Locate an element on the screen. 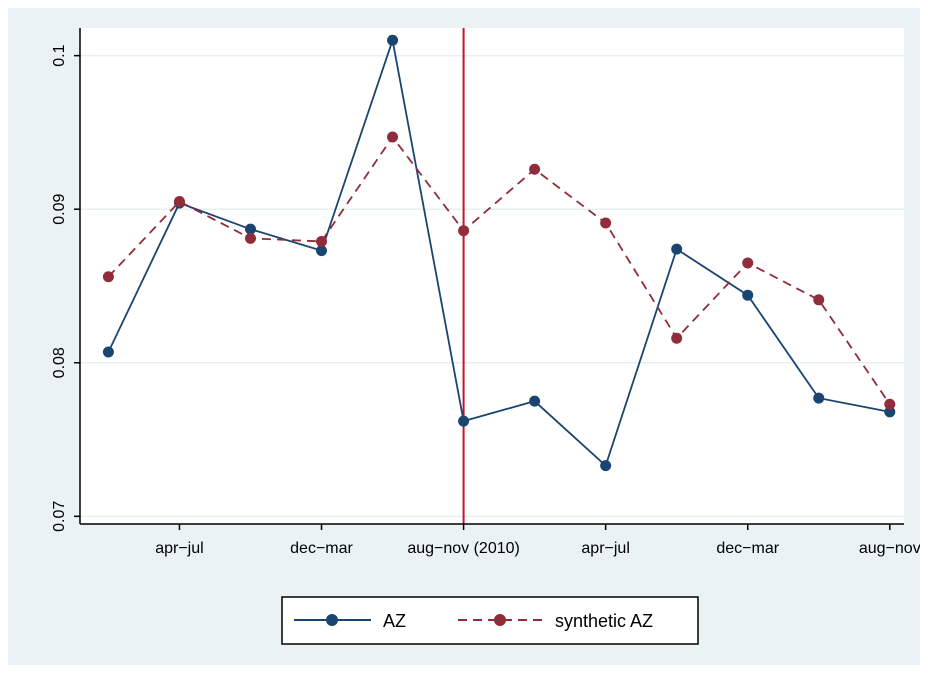 Image resolution: width=928 pixels, height=673 pixels. x-tick-label-4: dec−mar is located at coordinates (747, 548).